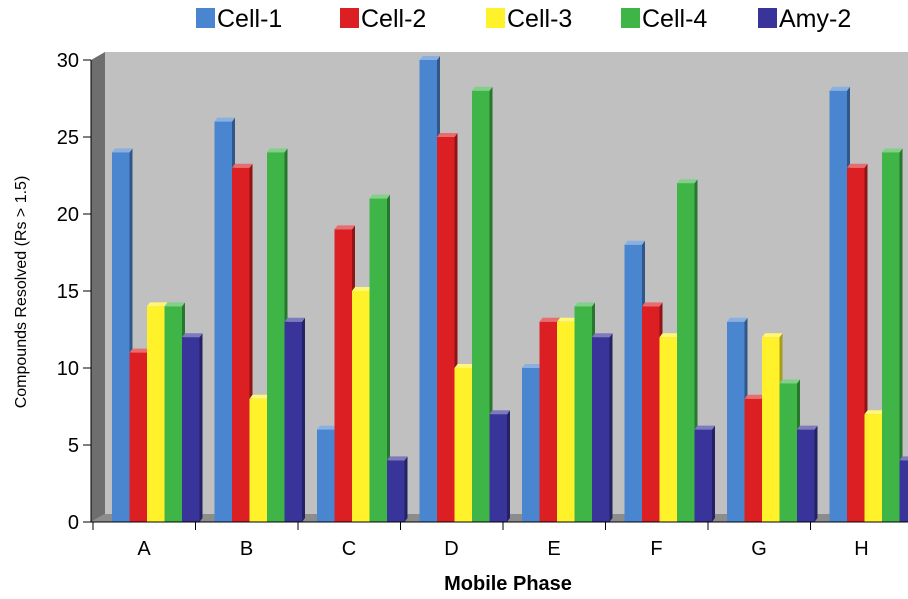  What do you see at coordinates (508, 584) in the screenshot?
I see `x-axis-title: Mobile Phase` at bounding box center [508, 584].